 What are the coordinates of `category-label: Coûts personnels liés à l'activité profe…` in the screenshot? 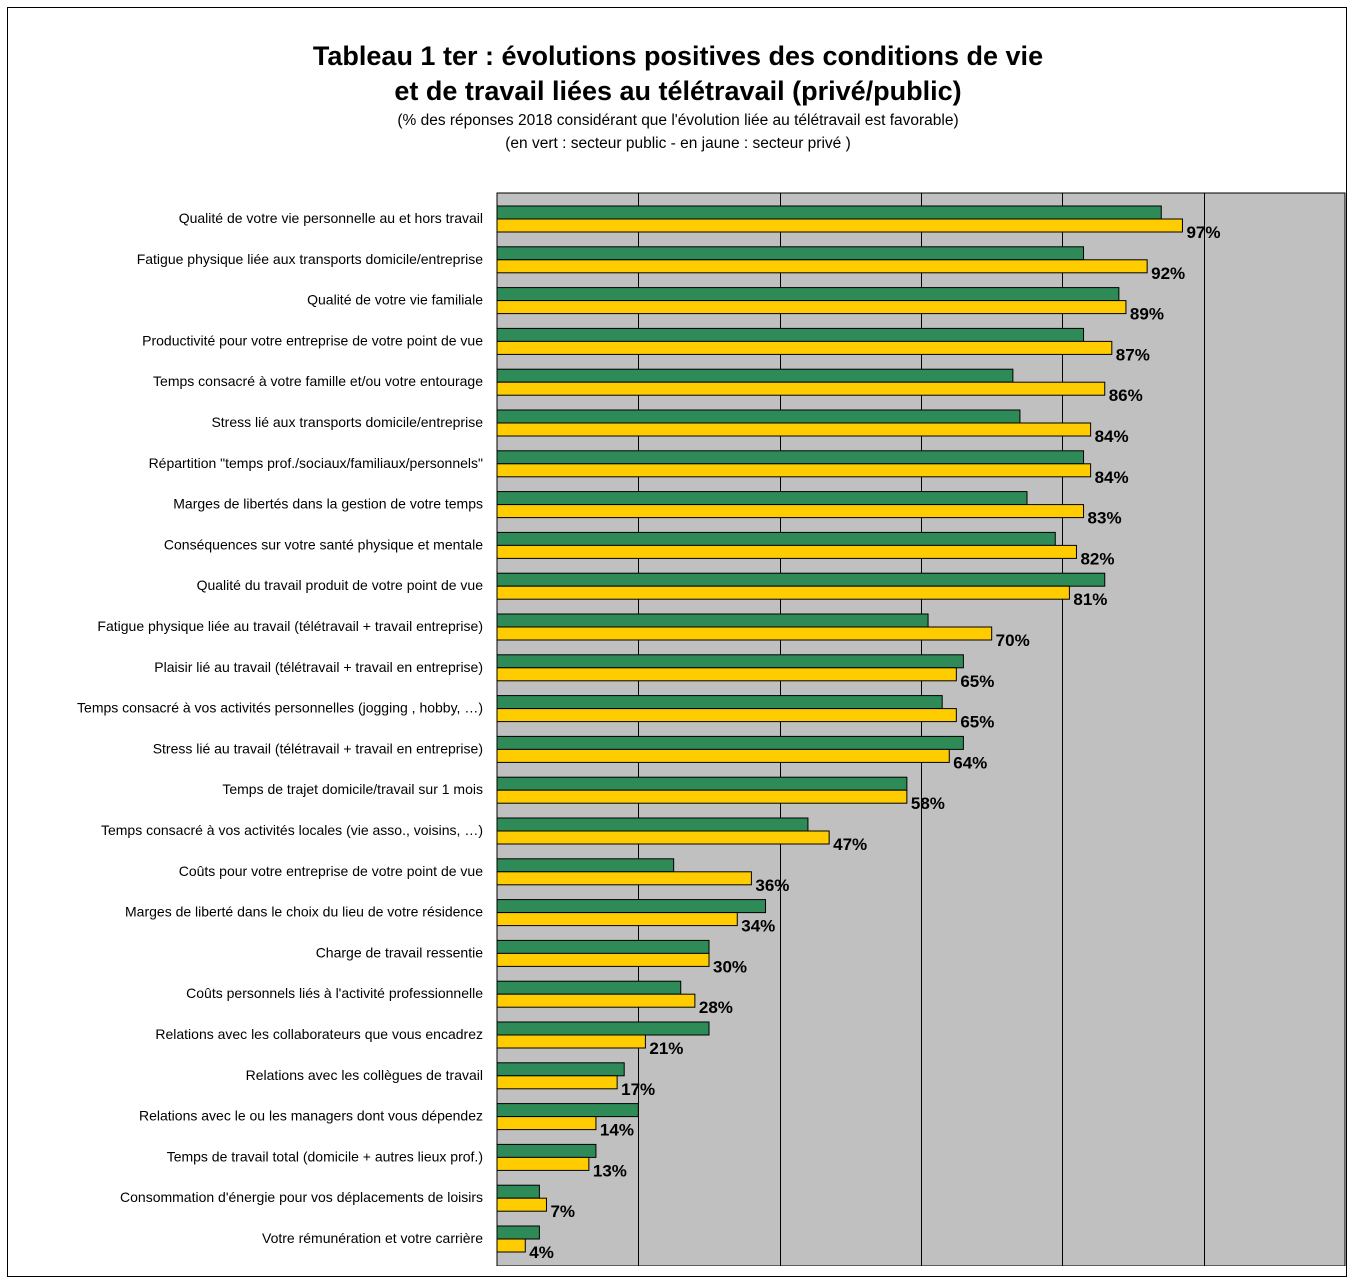 It's located at (334, 993).